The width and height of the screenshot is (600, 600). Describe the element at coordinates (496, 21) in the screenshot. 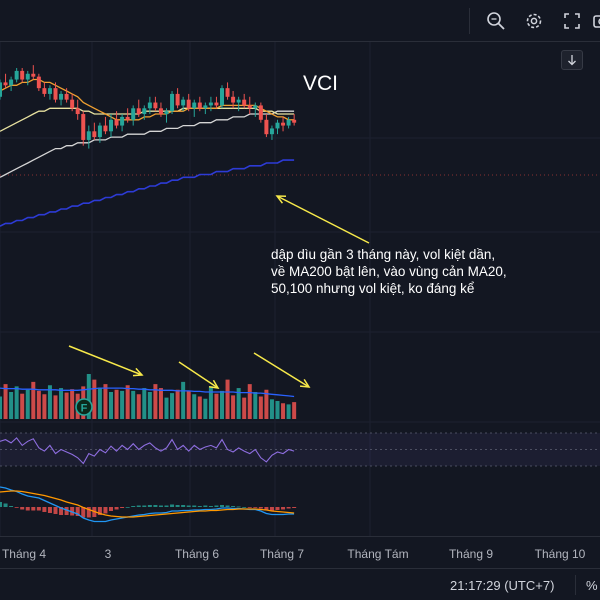

I see `zoom-search-icon` at that location.